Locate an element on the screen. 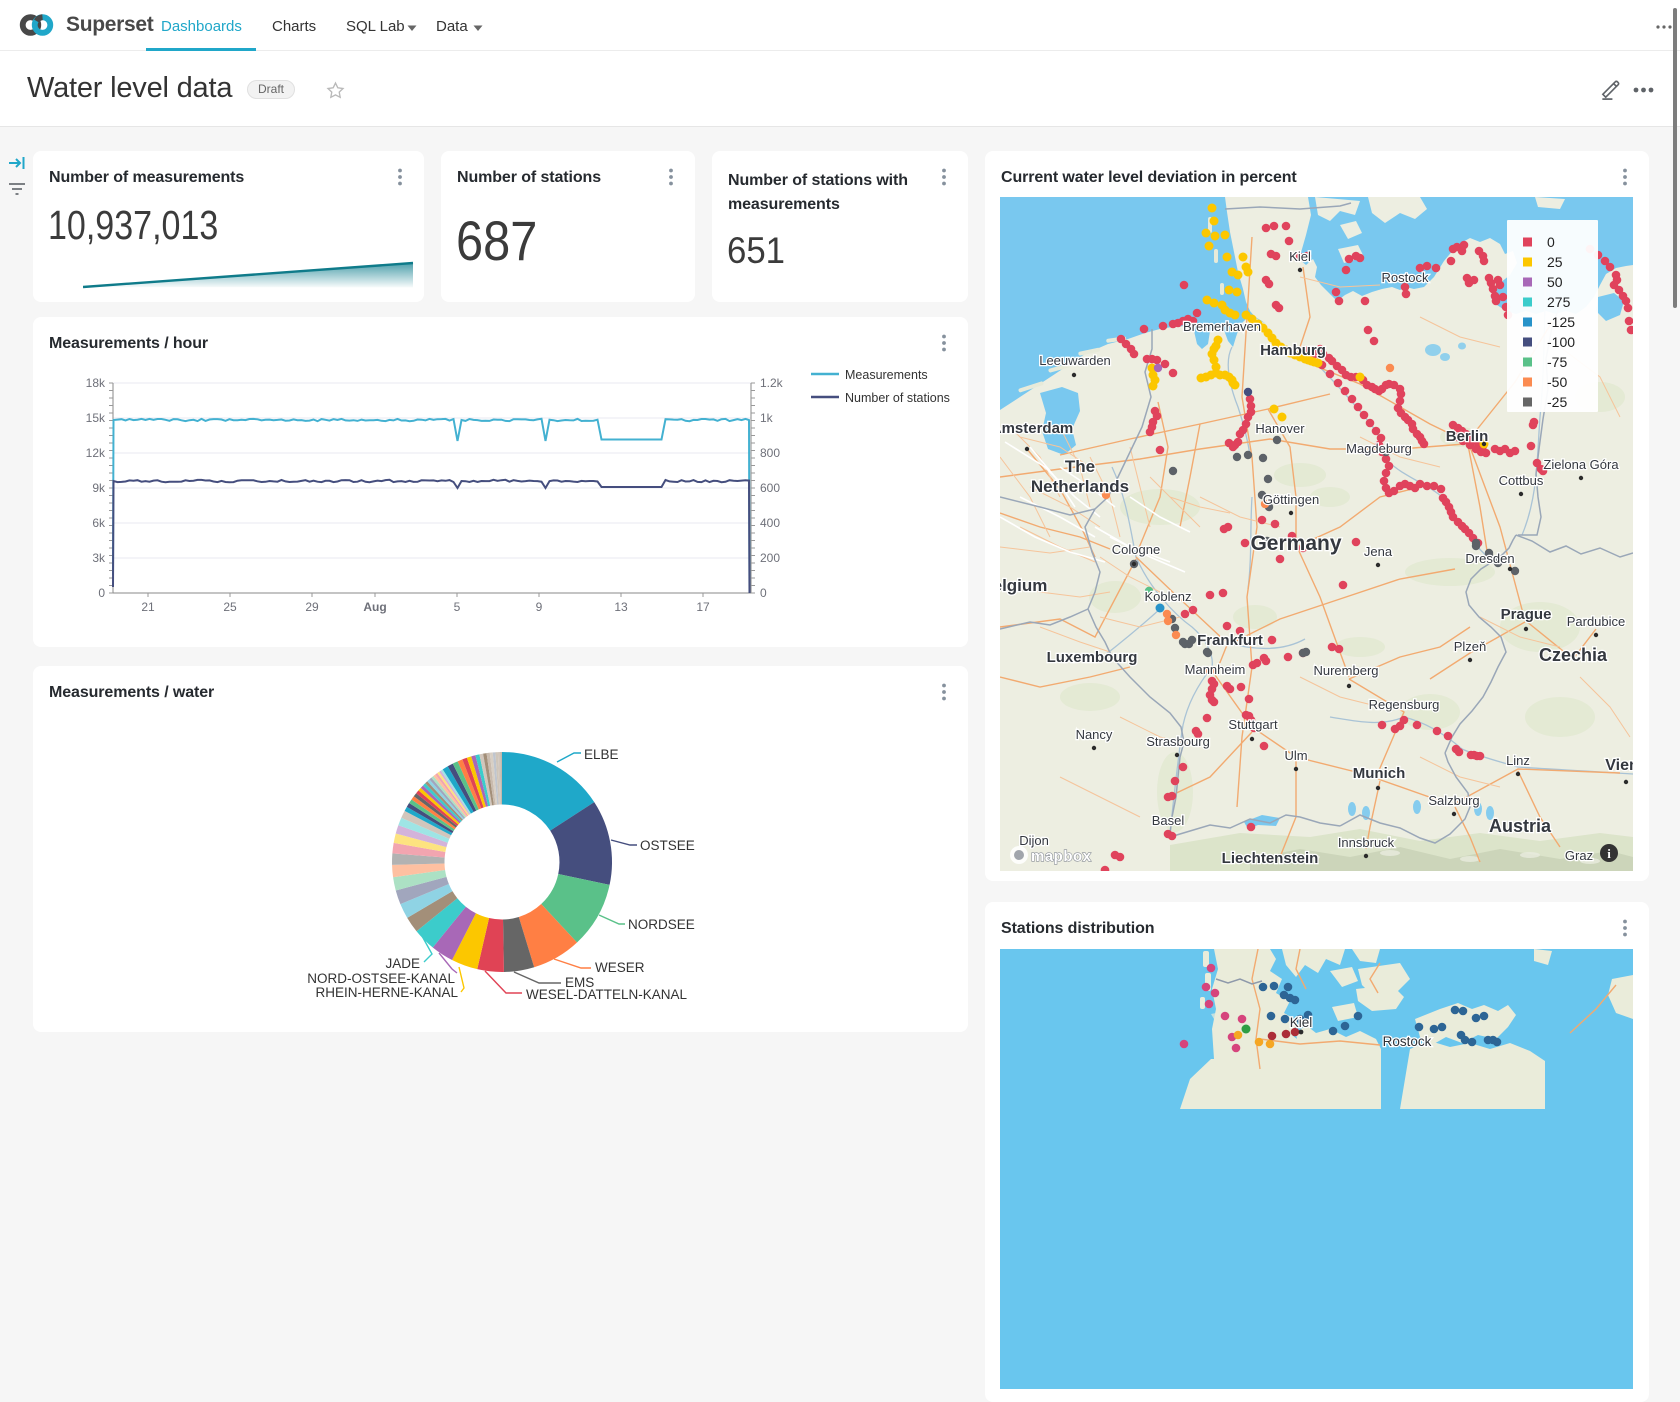 This screenshot has height=1402, width=1680. svg-text: Czechia is located at coordinates (1573, 655).